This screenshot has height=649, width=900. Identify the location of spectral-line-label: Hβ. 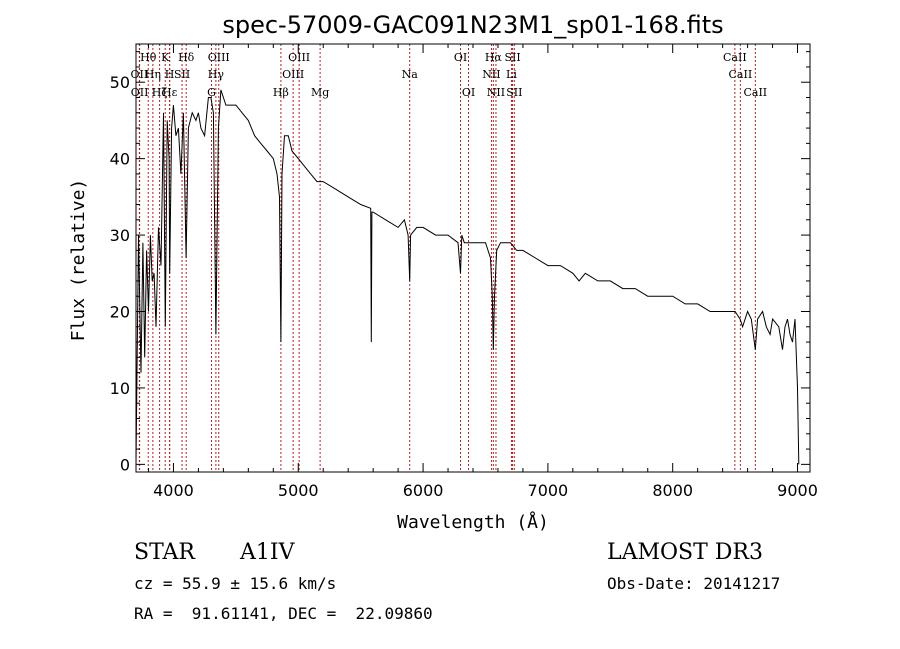
(281, 92).